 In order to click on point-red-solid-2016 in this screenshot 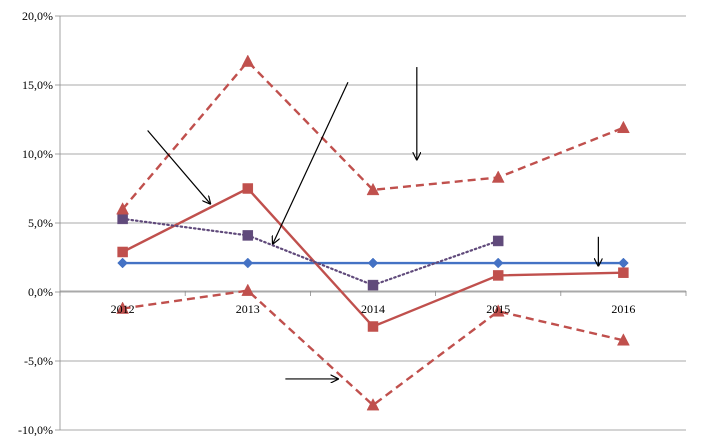, I will do `click(623, 272)`.